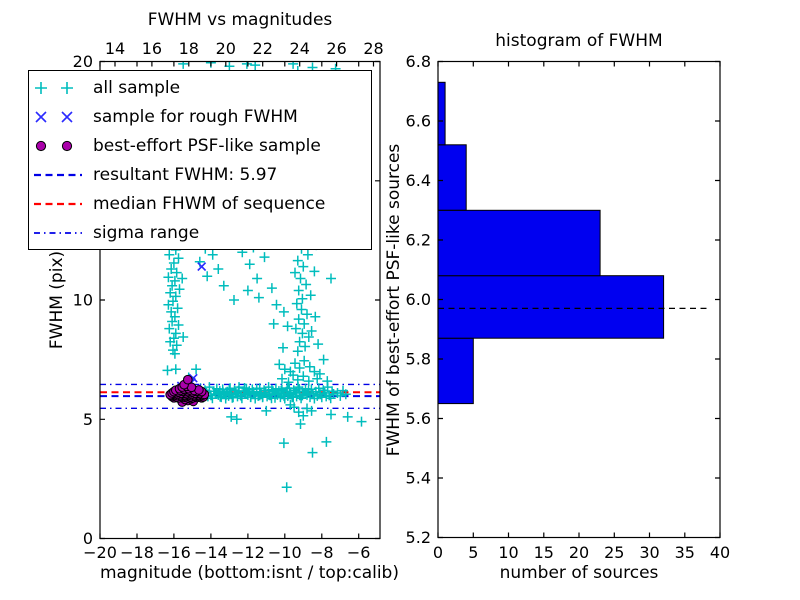 This screenshot has height=600, width=800. I want to click on histogram-xtick-label: 40, so click(720, 552).